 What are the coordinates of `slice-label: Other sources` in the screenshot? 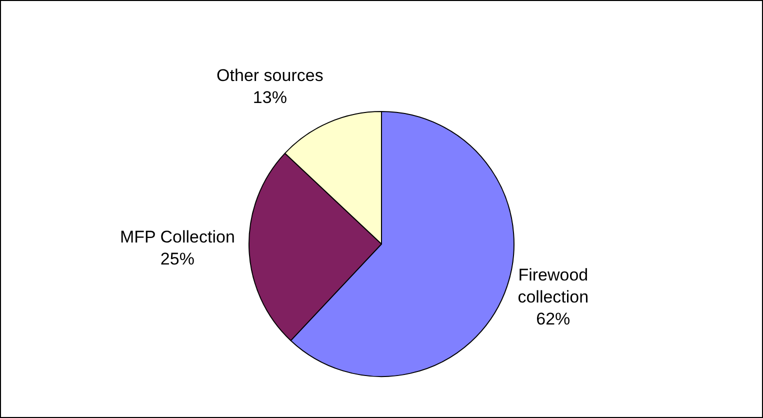 It's located at (270, 76).